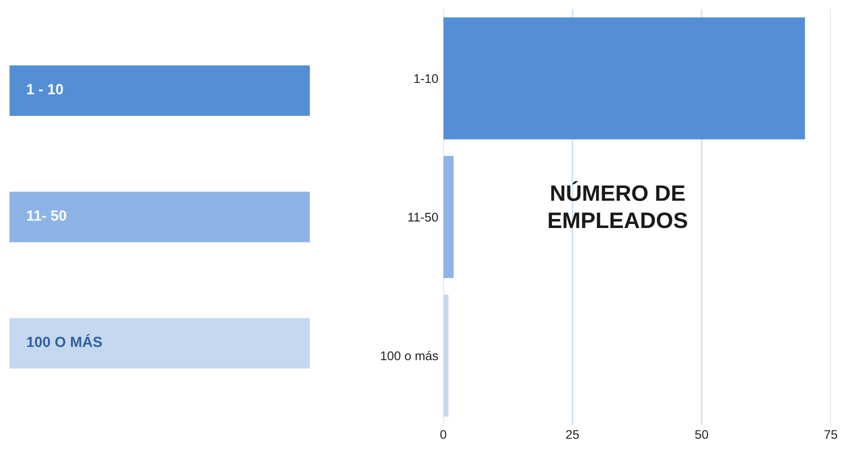  What do you see at coordinates (46, 215) in the screenshot?
I see `text: 11- 50` at bounding box center [46, 215].